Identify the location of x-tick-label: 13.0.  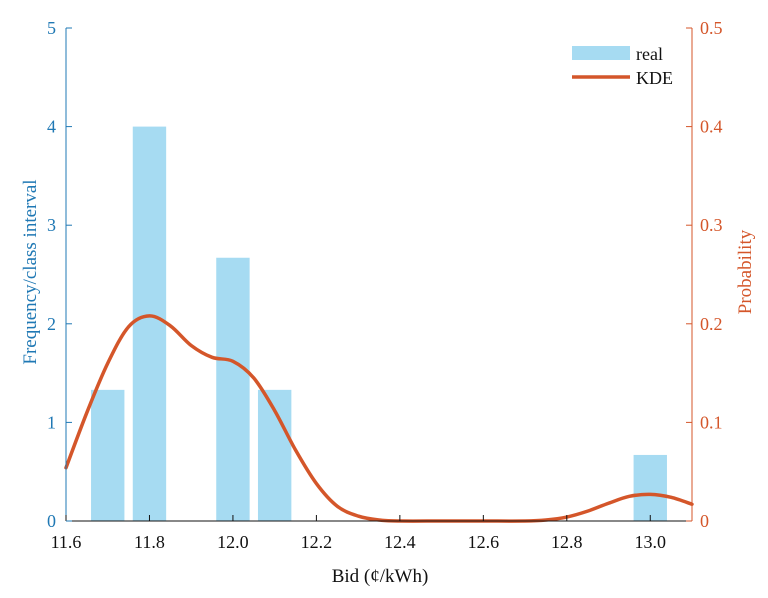
(651, 542).